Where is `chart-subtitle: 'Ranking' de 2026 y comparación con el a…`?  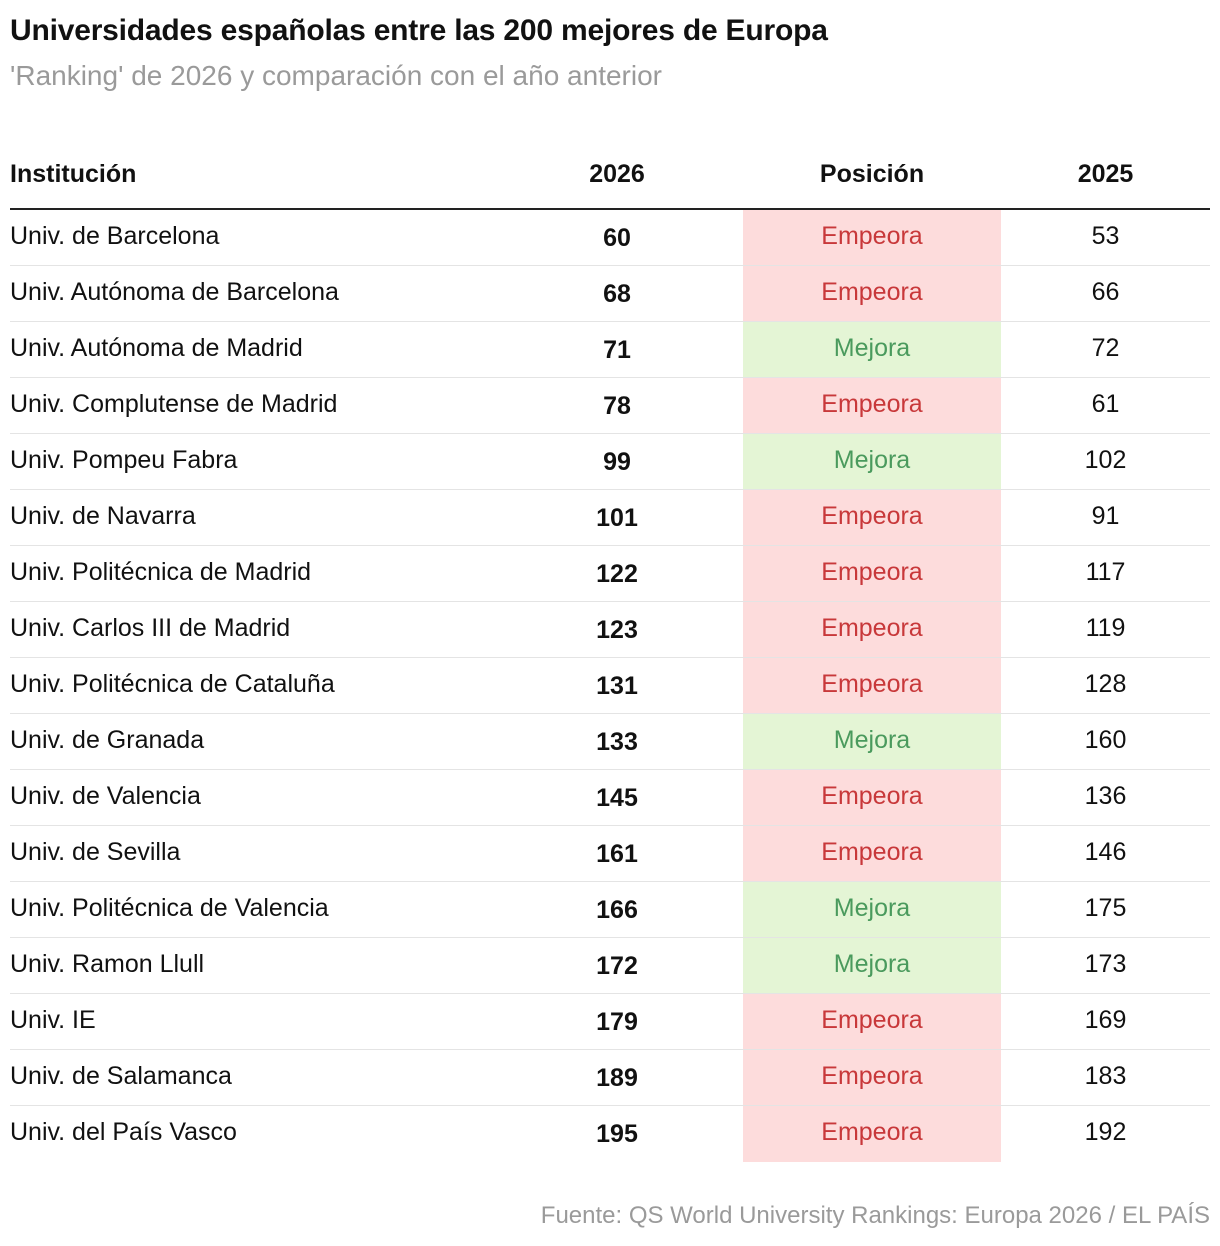 chart-subtitle: 'Ranking' de 2026 y comparación con el a… is located at coordinates (336, 75).